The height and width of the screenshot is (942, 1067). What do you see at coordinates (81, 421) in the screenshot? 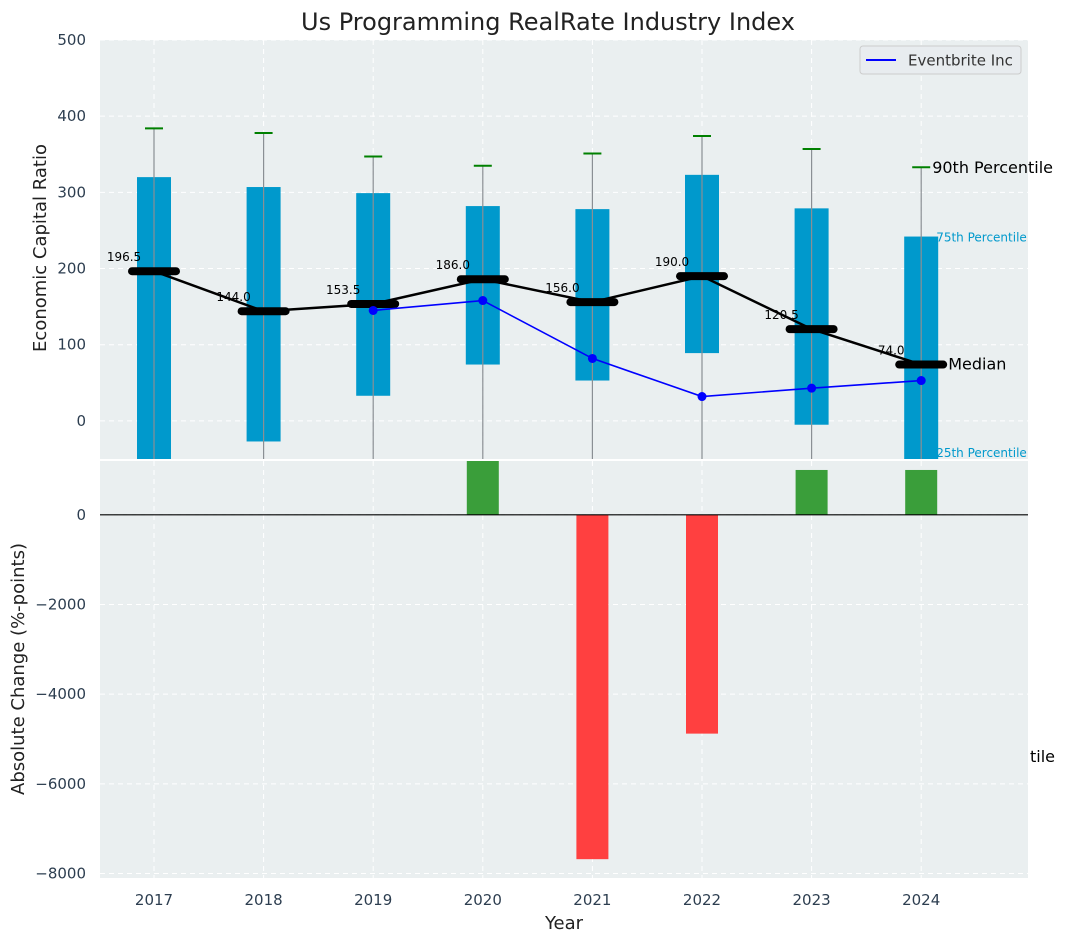
I see `top-y-tick-label: 0` at bounding box center [81, 421].